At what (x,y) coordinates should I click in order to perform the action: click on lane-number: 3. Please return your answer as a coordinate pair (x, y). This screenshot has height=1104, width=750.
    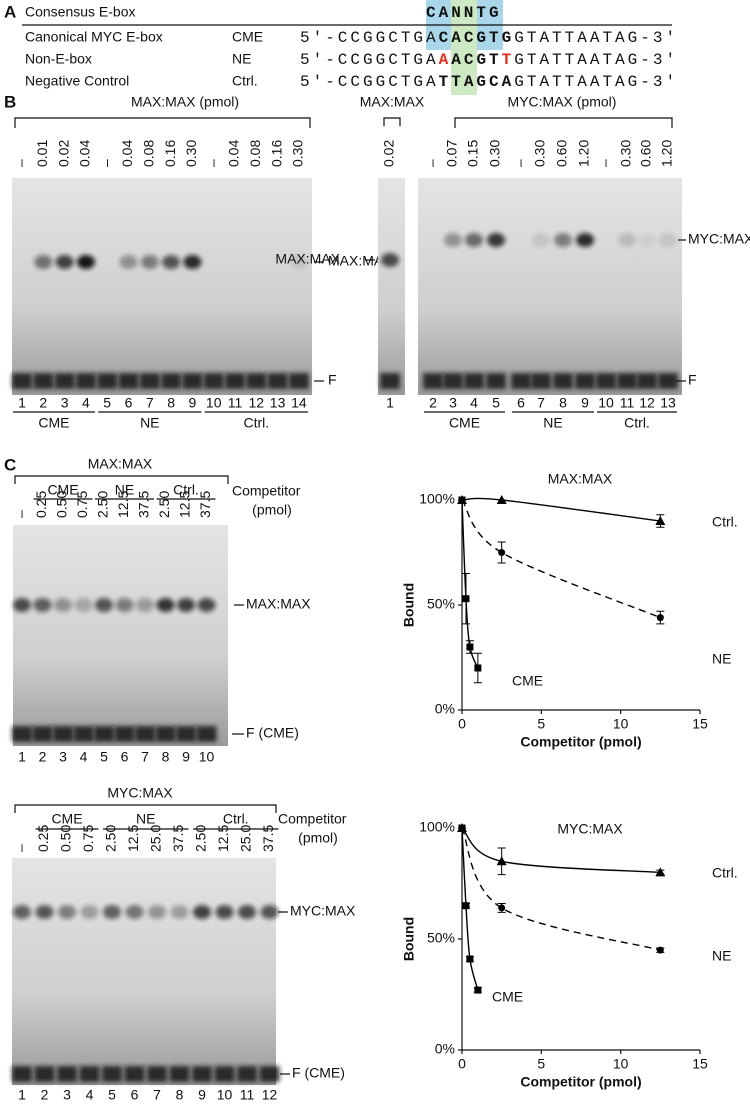
    Looking at the image, I should click on (453, 403).